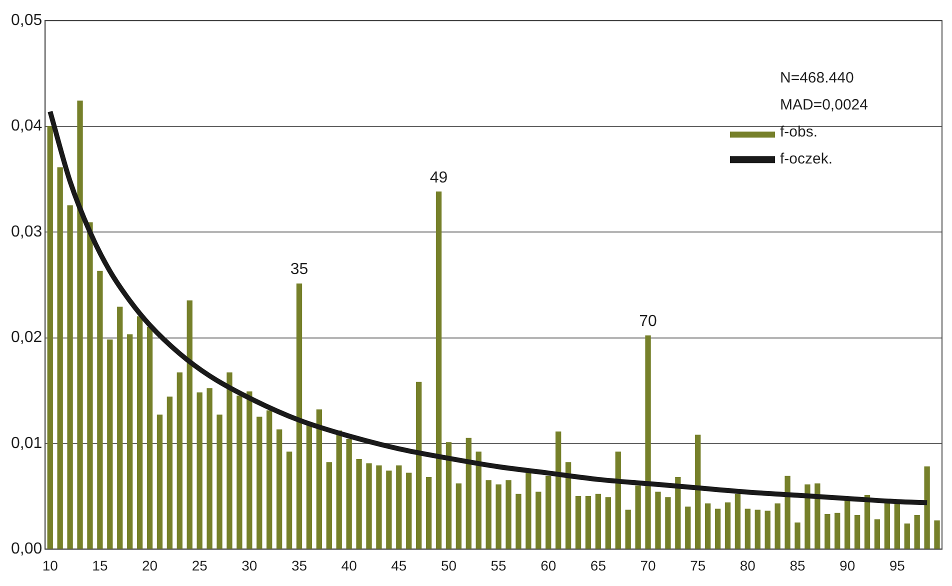 The width and height of the screenshot is (952, 586). Describe the element at coordinates (200, 565) in the screenshot. I see `x-tick-label: 25` at that location.